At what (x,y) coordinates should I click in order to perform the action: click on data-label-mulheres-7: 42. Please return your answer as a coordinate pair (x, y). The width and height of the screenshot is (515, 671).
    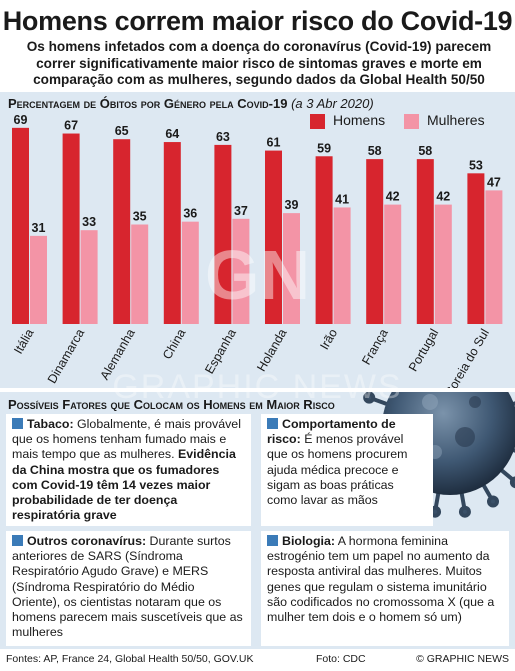
    Looking at the image, I should click on (393, 197).